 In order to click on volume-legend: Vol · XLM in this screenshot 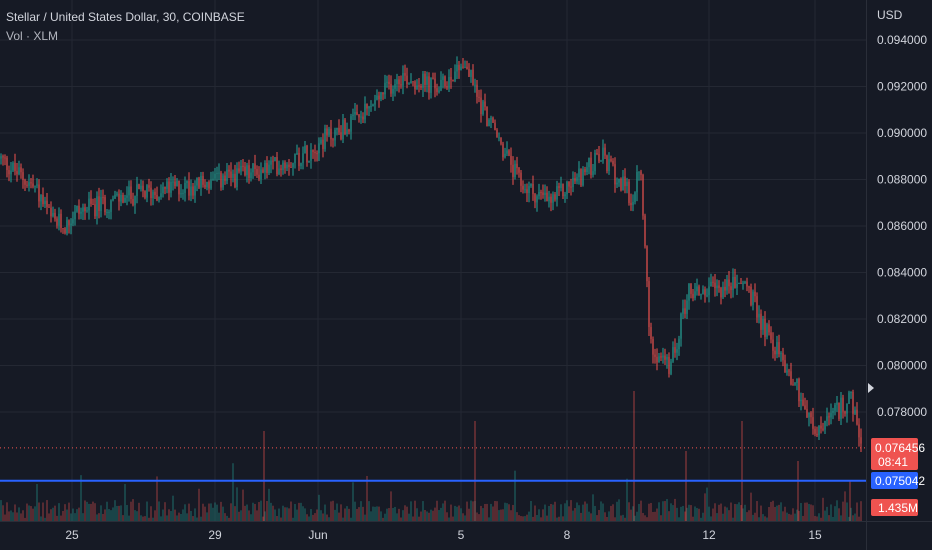, I will do `click(32, 36)`.